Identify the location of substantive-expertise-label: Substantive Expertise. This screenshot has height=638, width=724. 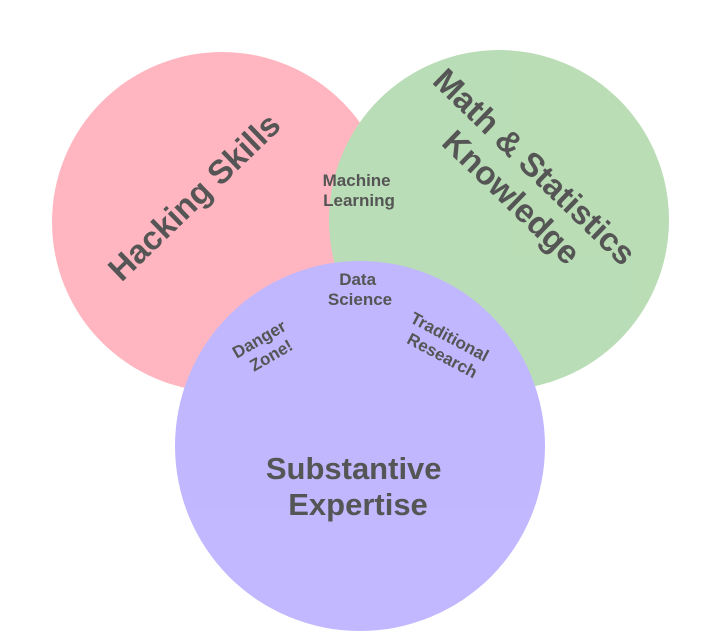
(358, 486).